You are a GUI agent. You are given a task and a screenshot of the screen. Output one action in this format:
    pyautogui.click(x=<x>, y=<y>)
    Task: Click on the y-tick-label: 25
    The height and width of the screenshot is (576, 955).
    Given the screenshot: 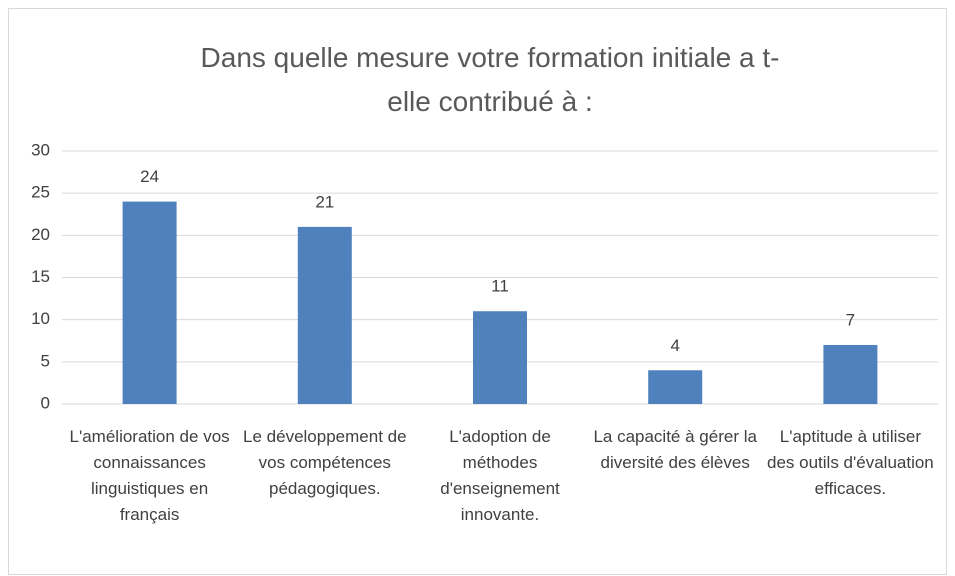 What is the action you would take?
    pyautogui.click(x=40, y=192)
    